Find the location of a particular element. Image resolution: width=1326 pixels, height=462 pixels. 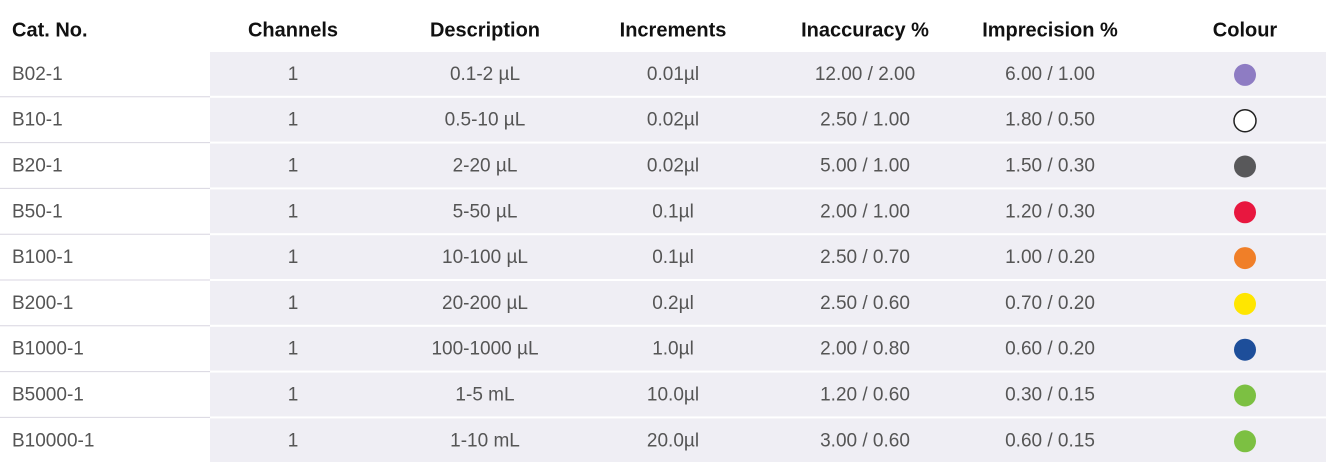

cell: 12.00 / 2.00 is located at coordinates (865, 74).